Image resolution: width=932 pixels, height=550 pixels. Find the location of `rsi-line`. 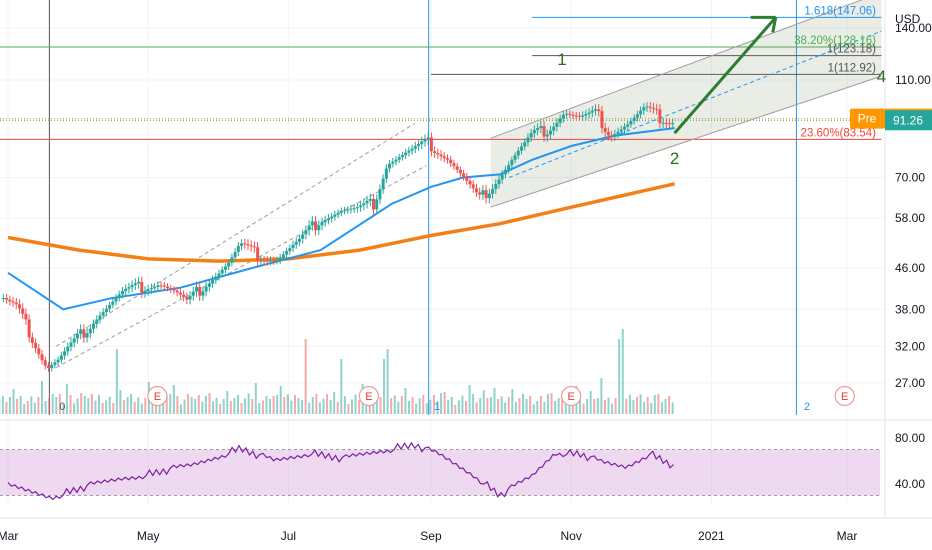

rsi-line is located at coordinates (340, 471).